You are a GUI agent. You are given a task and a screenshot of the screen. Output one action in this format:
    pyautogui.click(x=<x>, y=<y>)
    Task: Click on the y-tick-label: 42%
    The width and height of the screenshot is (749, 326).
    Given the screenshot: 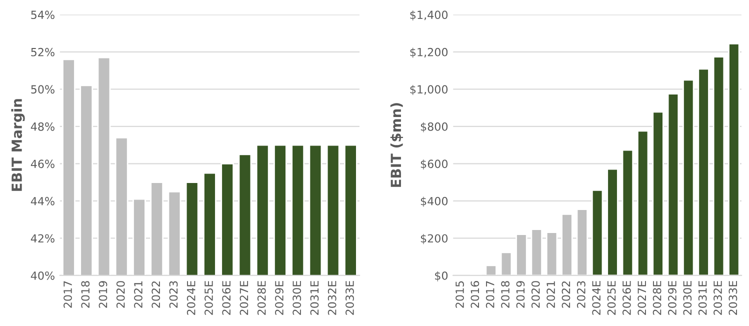 What is the action you would take?
    pyautogui.click(x=42, y=238)
    